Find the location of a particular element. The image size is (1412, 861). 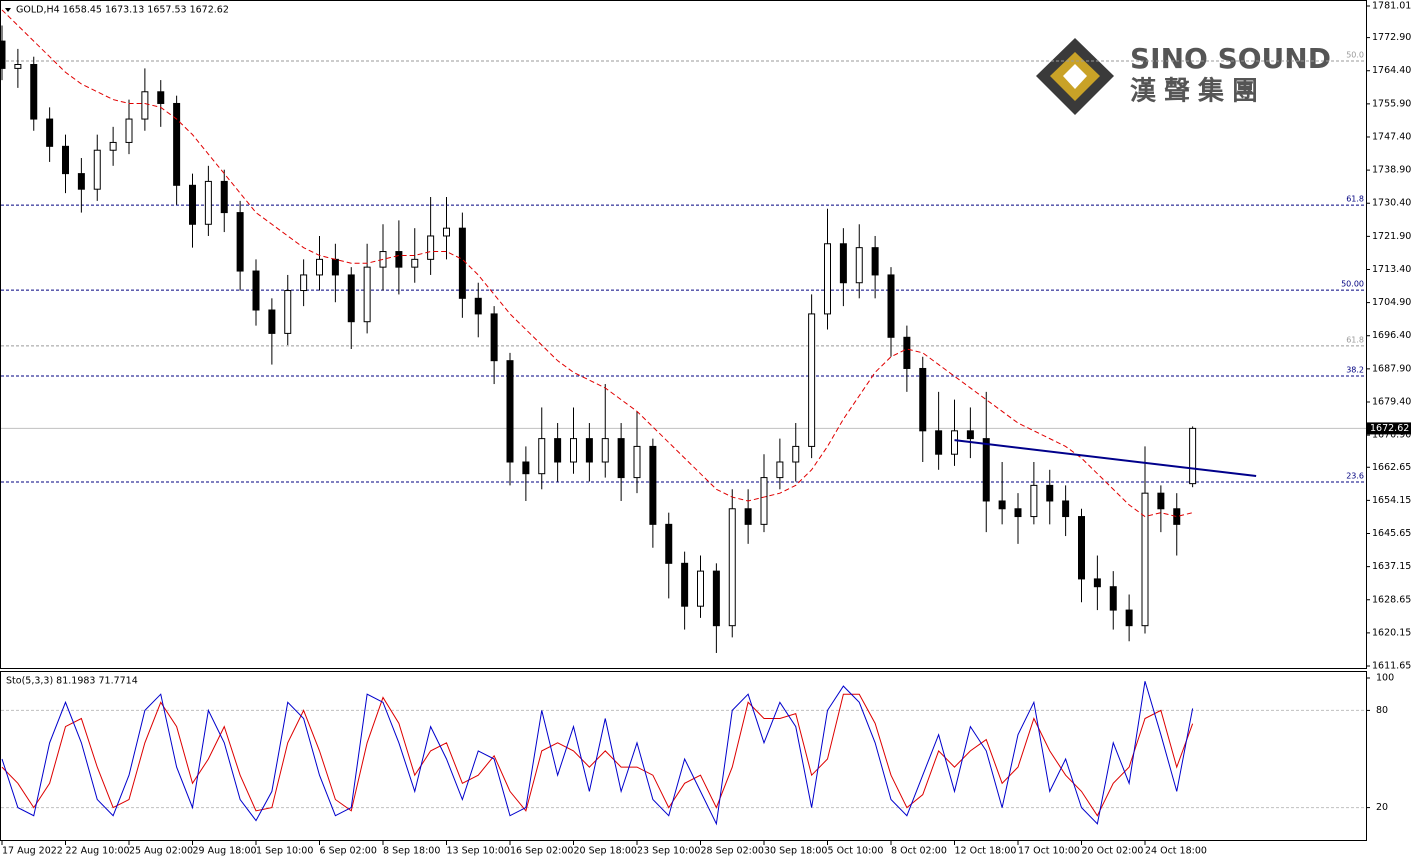

level-label: 50.00 is located at coordinates (1352, 284).